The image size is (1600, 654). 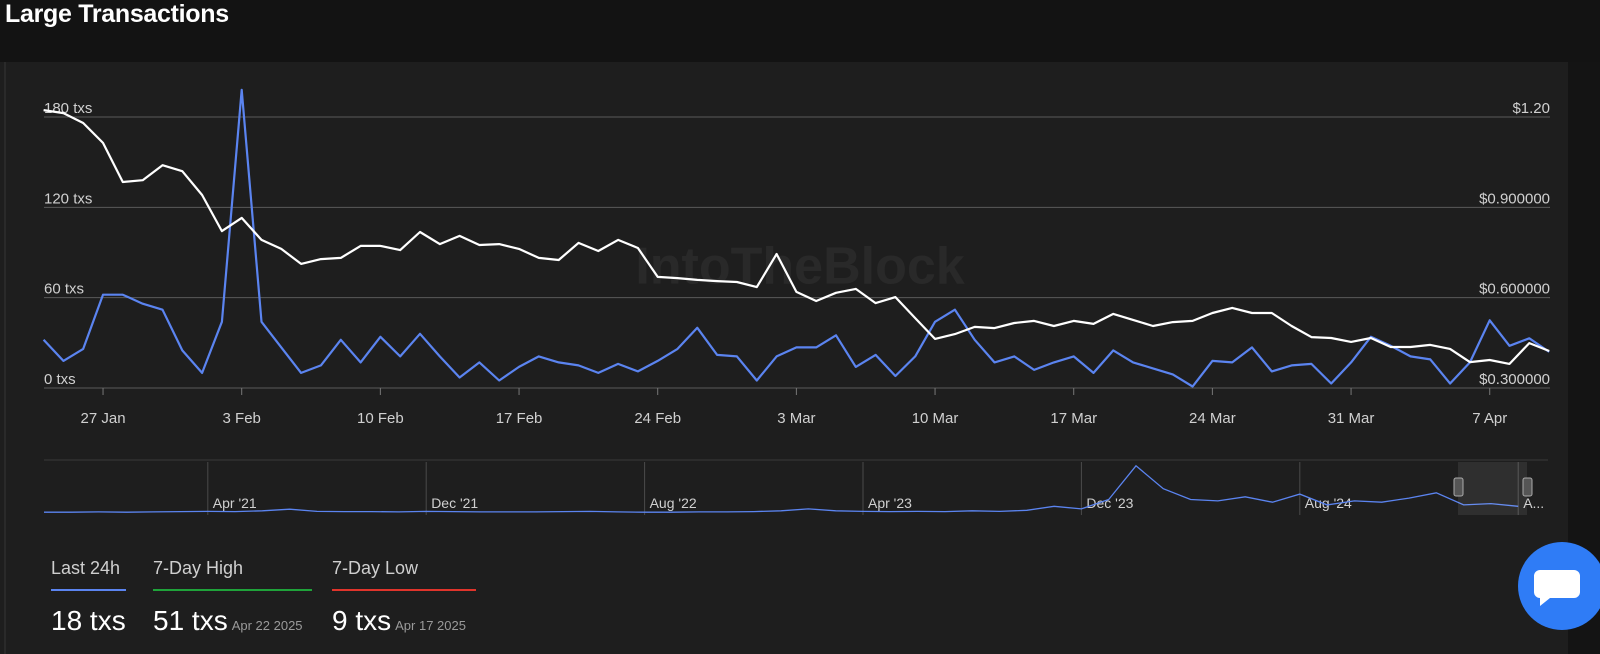 What do you see at coordinates (404, 574) in the screenshot?
I see `stat-label: 7-Day Low` at bounding box center [404, 574].